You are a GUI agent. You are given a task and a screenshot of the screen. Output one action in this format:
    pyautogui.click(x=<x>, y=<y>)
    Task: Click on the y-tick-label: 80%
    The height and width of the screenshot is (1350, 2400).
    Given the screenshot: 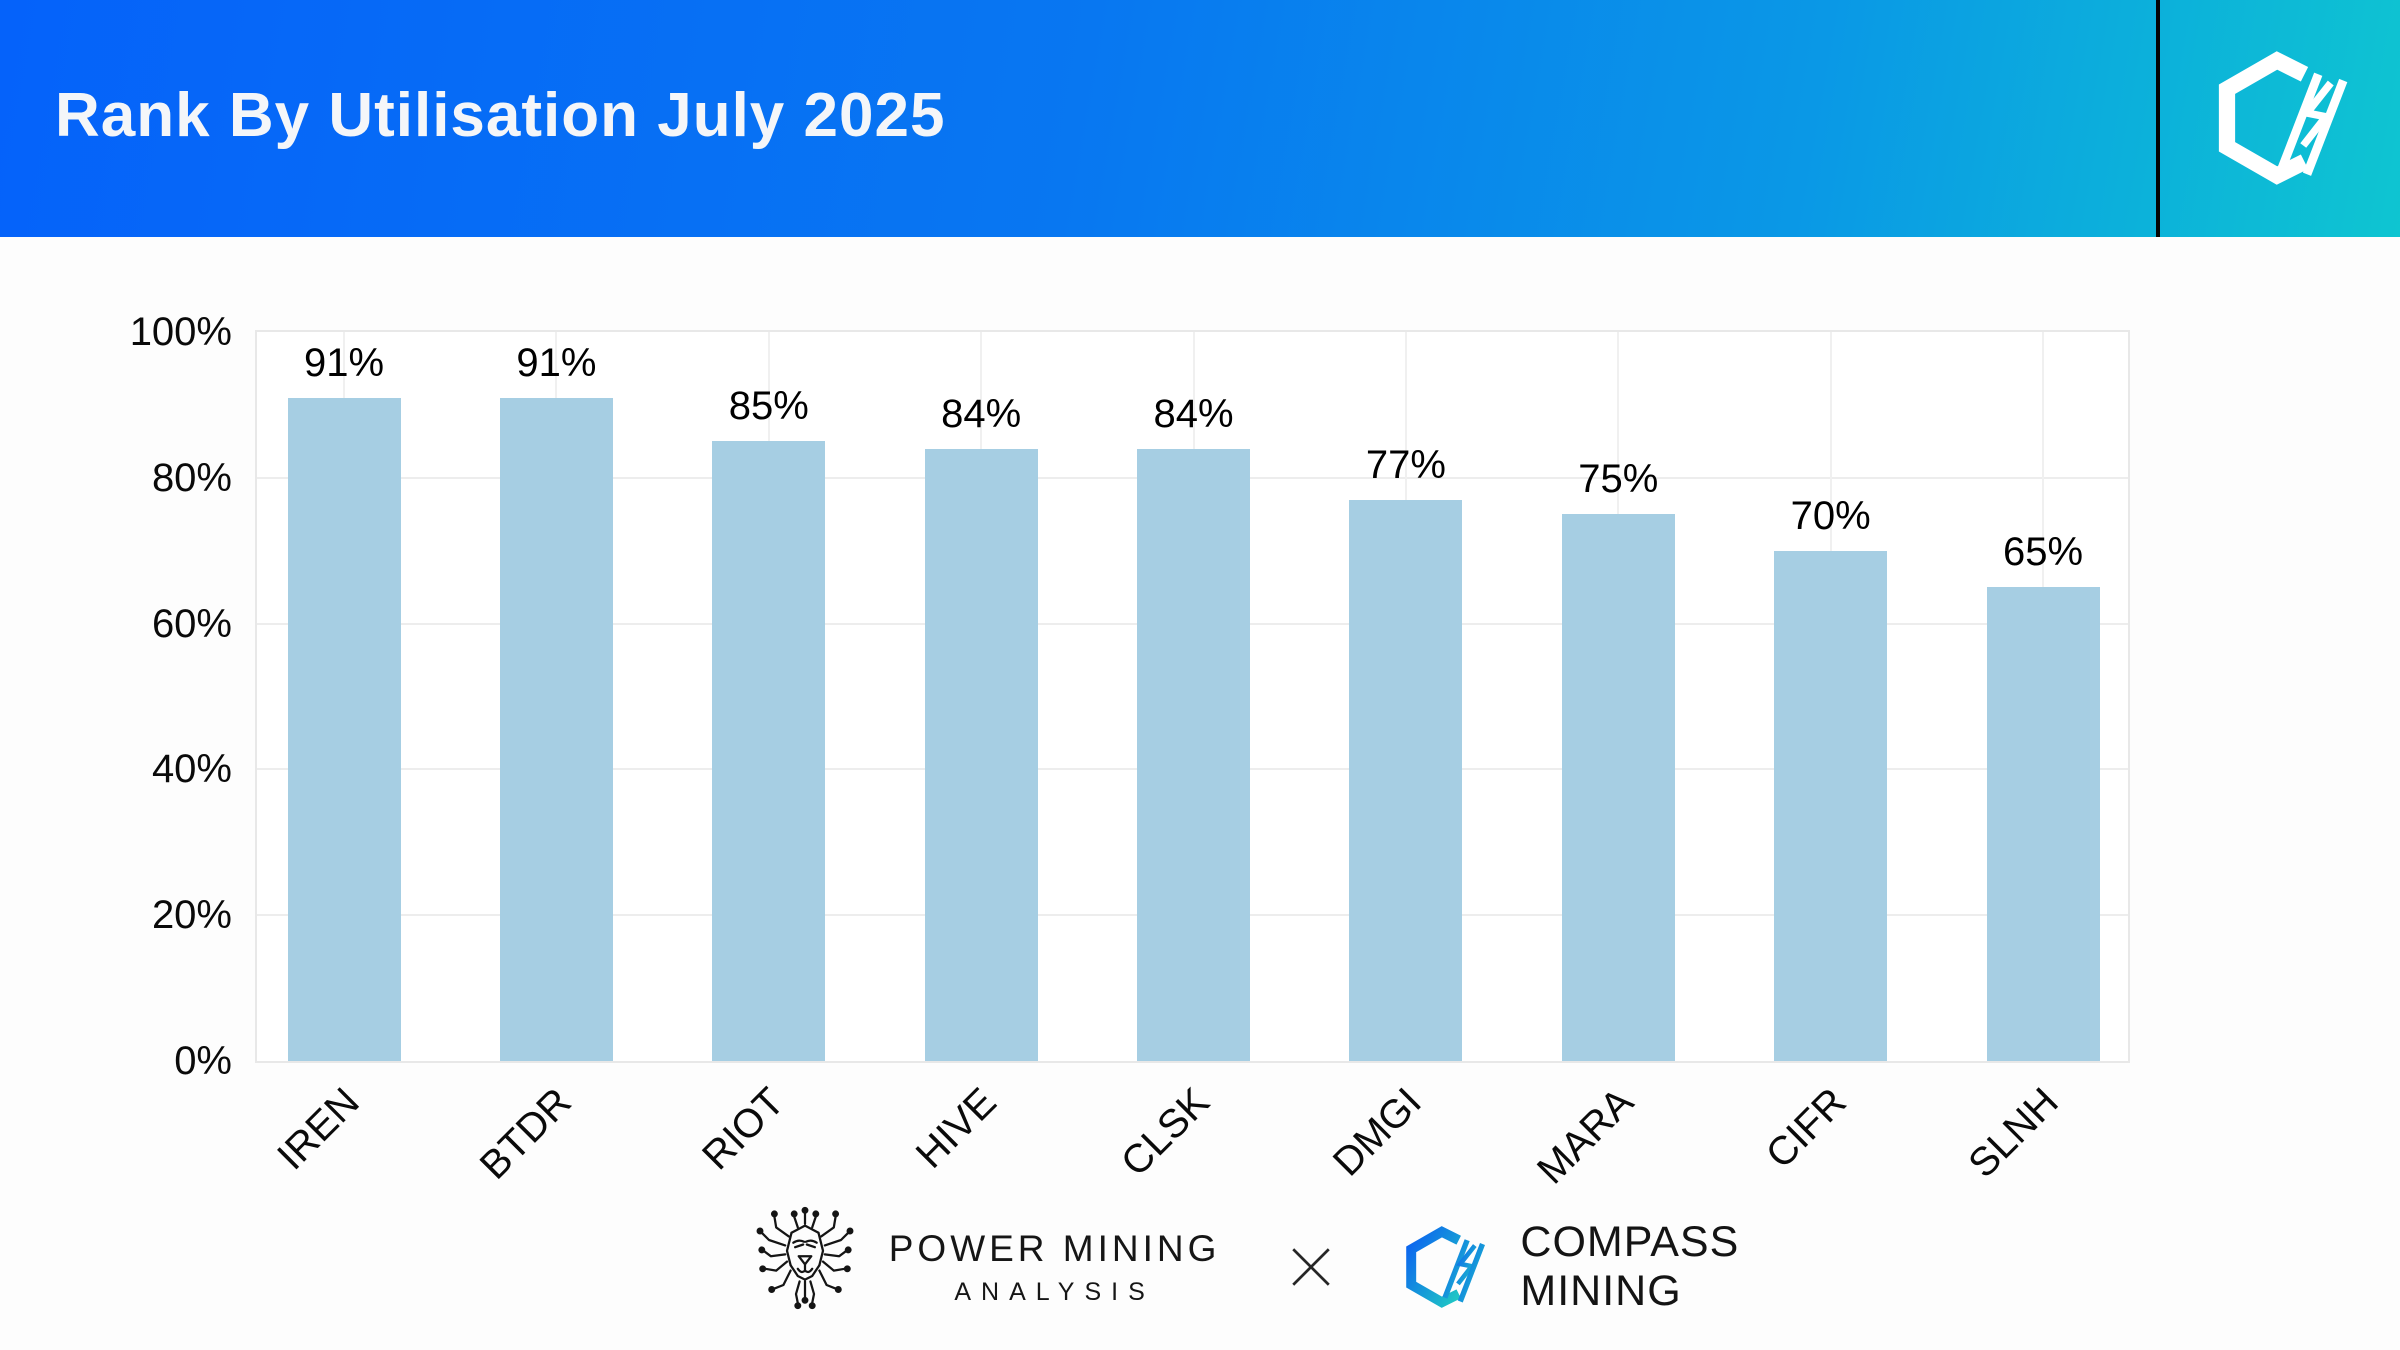 What is the action you would take?
    pyautogui.click(x=191, y=477)
    